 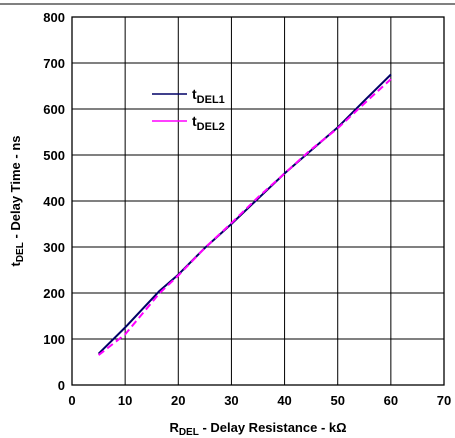 I want to click on x-tick-label: 0, so click(x=71, y=400).